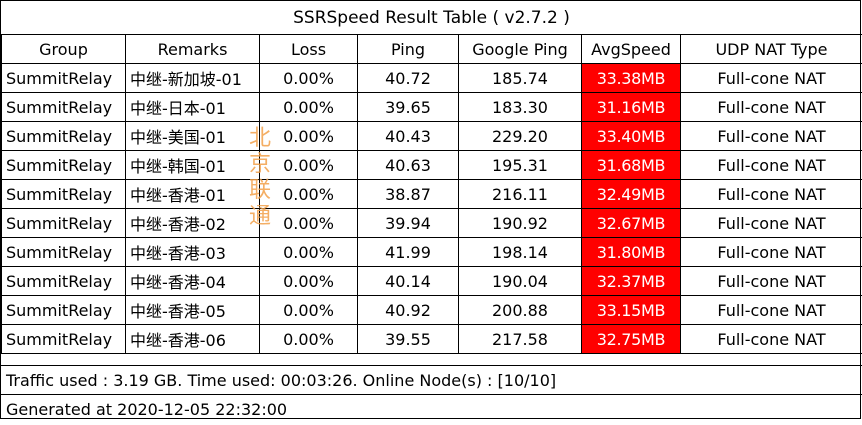 This screenshot has height=425, width=862. I want to click on cell-ping: 39.94, so click(408, 223).